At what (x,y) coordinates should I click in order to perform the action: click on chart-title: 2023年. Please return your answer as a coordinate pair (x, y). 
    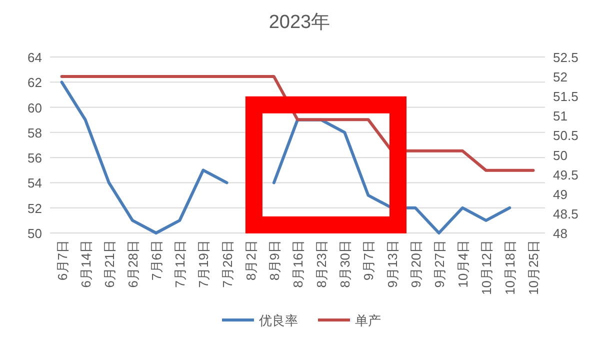
    Looking at the image, I should click on (299, 22).